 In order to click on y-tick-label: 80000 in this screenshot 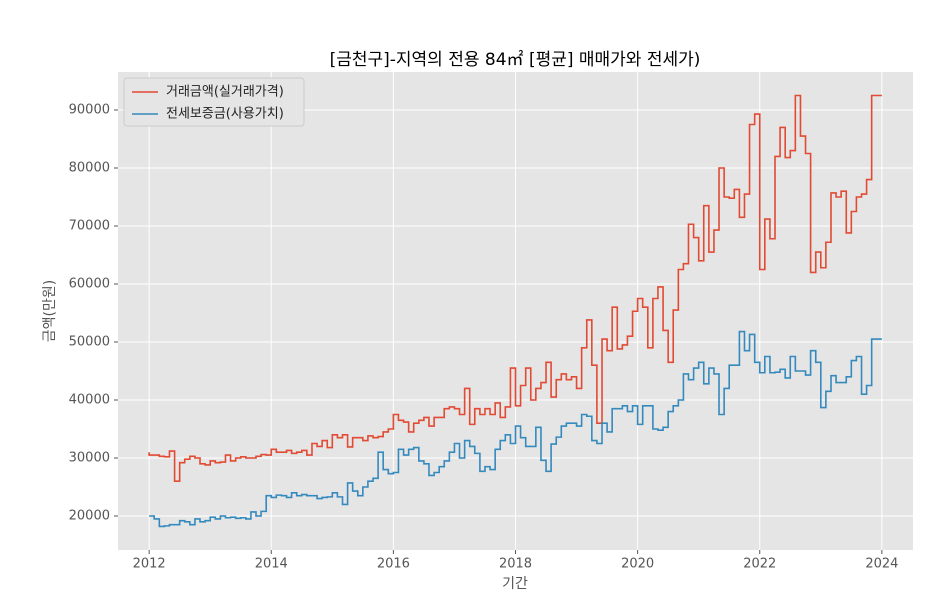, I will do `click(89, 167)`.